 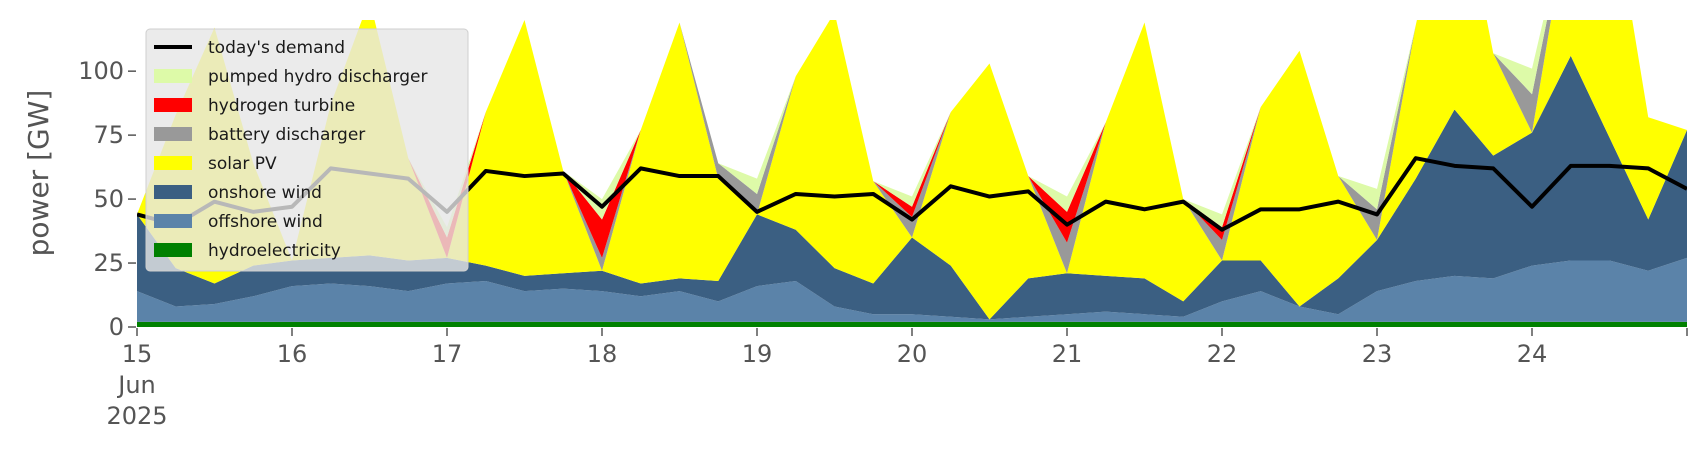 I want to click on y-tick-label: 25, so click(x=108, y=263).